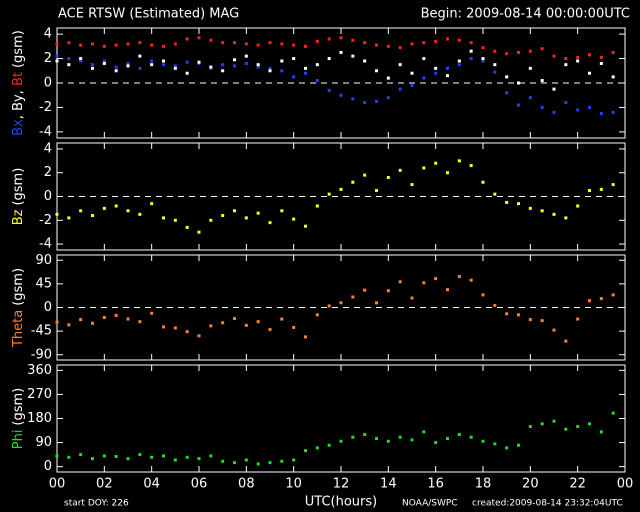 The width and height of the screenshot is (640, 512). I want to click on legend-entry: Bz, so click(18, 217).